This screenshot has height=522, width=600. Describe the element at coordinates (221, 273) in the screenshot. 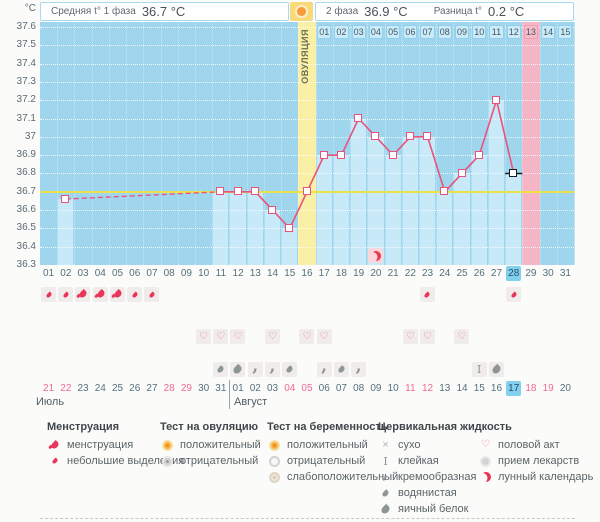

I see `cycle-day-cell: 11` at that location.